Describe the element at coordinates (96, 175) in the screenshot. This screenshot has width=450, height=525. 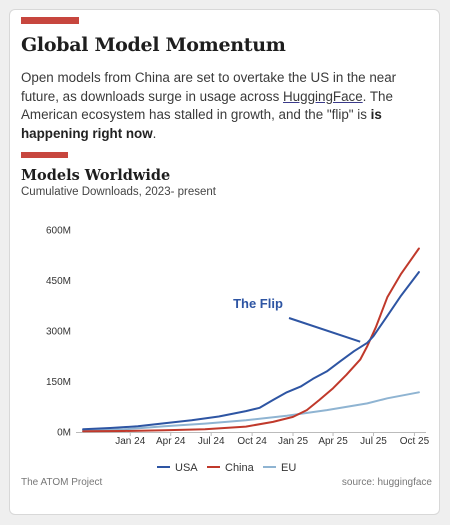
I see `chart-title: Models Worldwide` at that location.